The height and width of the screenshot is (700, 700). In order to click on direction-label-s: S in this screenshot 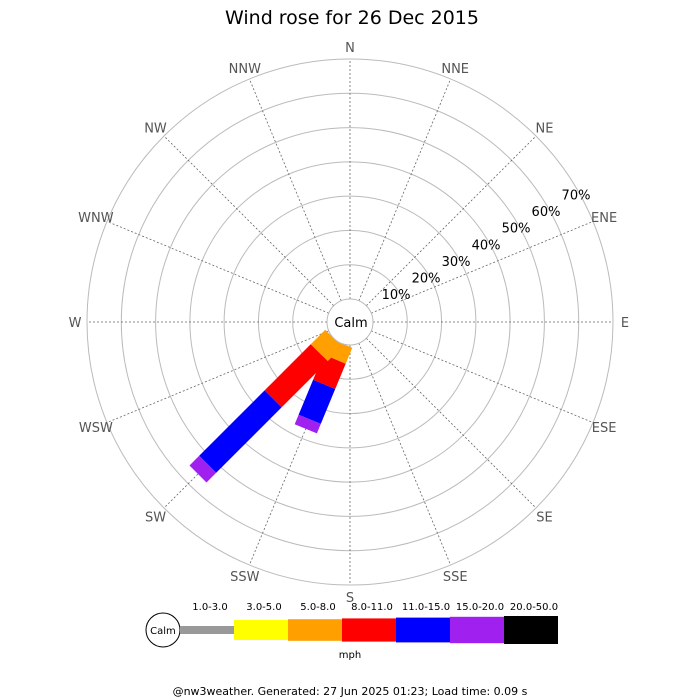, I will do `click(350, 598)`.